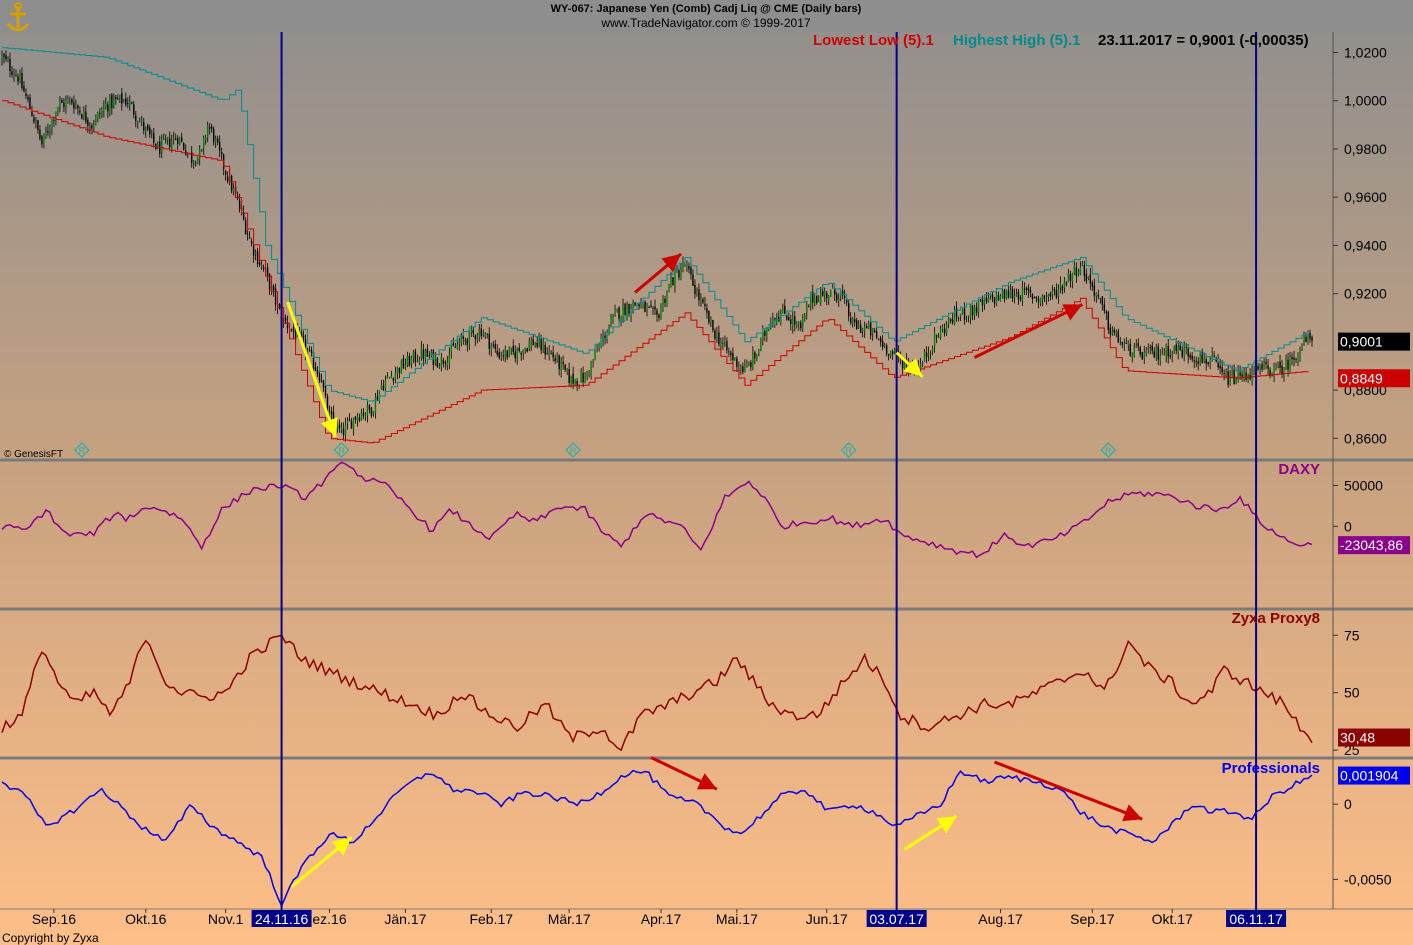  I want to click on y-tick-label: 0,9600, so click(1365, 197).